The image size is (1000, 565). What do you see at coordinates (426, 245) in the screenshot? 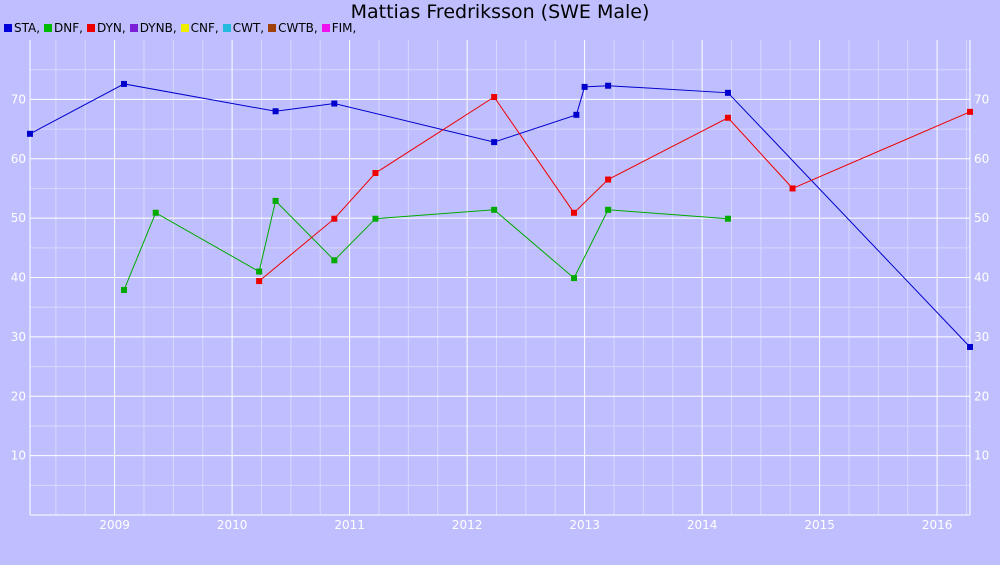
I see `series-line-dnf` at bounding box center [426, 245].